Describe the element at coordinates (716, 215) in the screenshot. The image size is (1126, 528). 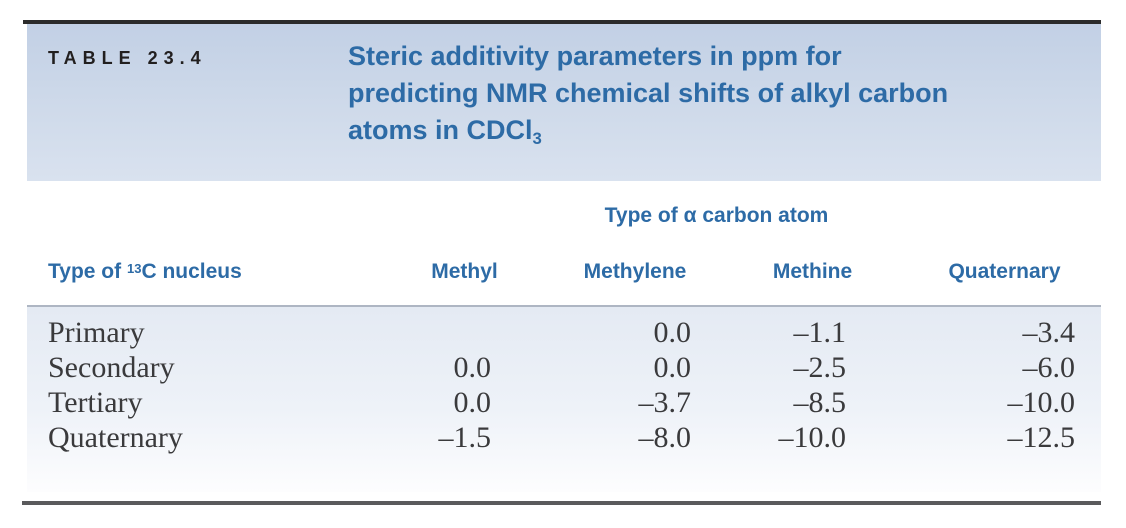
I see `column-group-header: Type of α carbon atom` at that location.